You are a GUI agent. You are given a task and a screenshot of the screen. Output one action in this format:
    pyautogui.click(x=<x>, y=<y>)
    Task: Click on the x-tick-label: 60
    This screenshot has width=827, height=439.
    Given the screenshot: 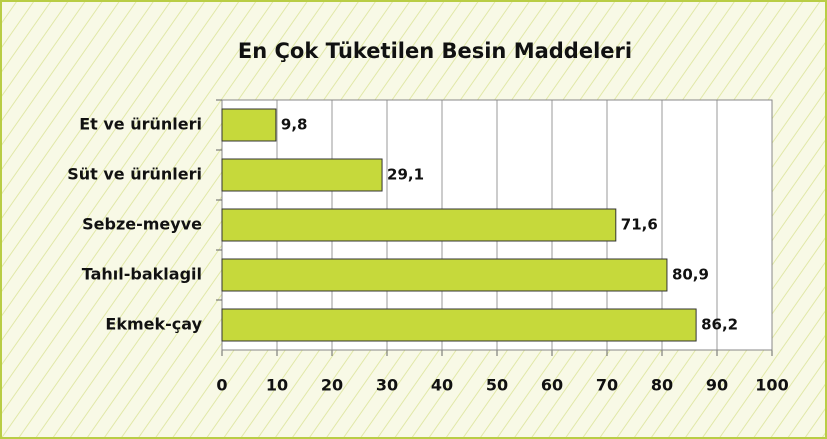 What is the action you would take?
    pyautogui.click(x=552, y=385)
    